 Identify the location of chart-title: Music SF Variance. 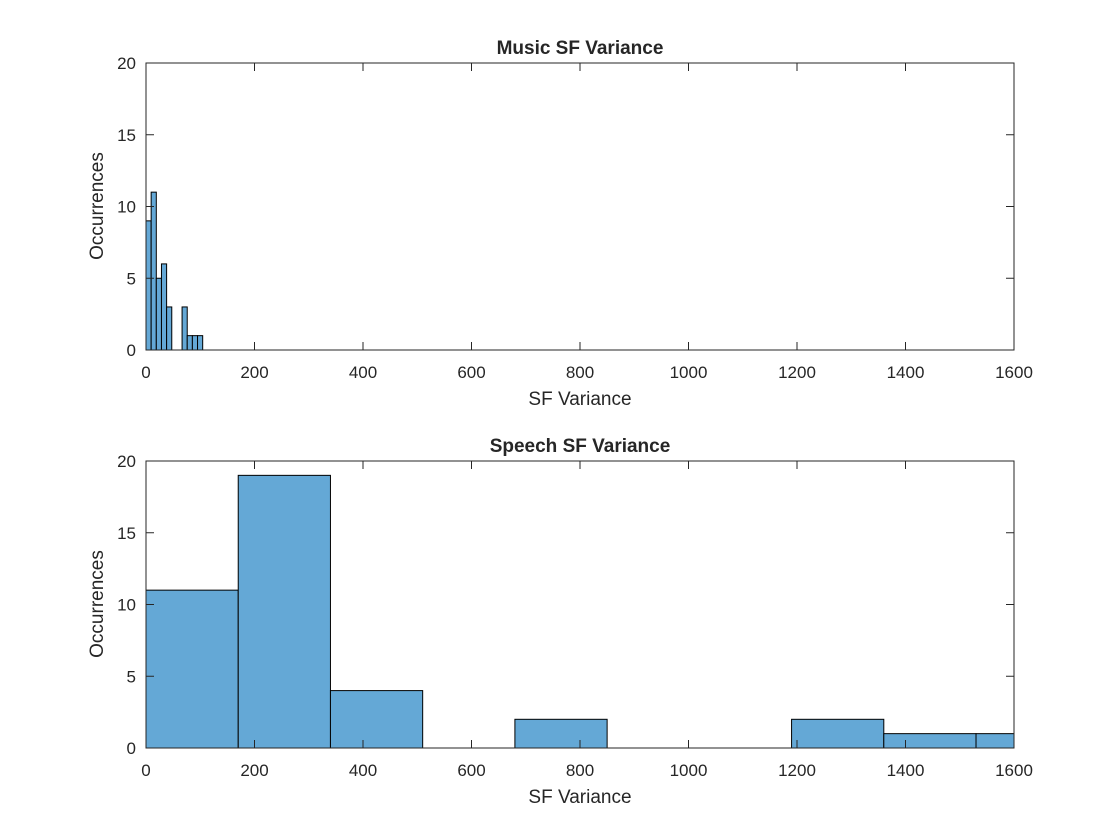
(580, 48).